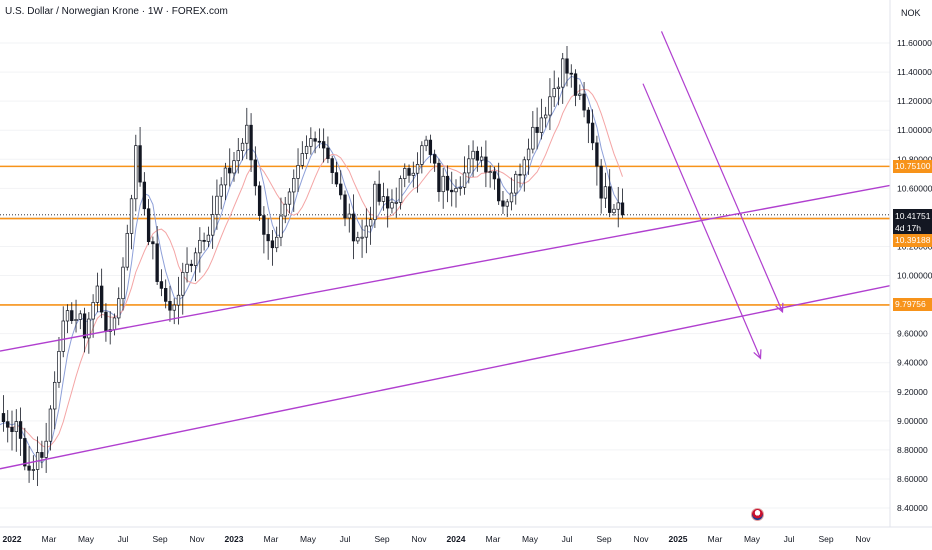 Image resolution: width=932 pixels, height=550 pixels. Describe the element at coordinates (912, 508) in the screenshot. I see `y-tick-label: 8.40000` at that location.